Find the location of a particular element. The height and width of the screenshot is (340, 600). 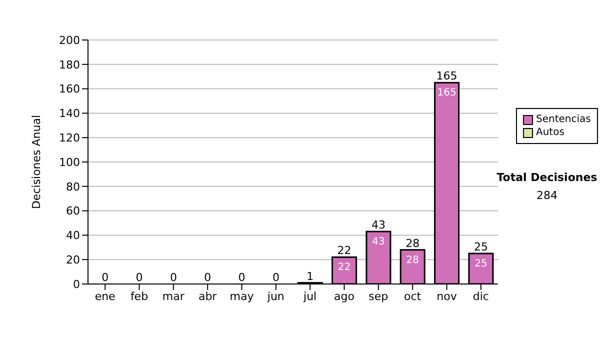

x-tick-label: may is located at coordinates (242, 296).